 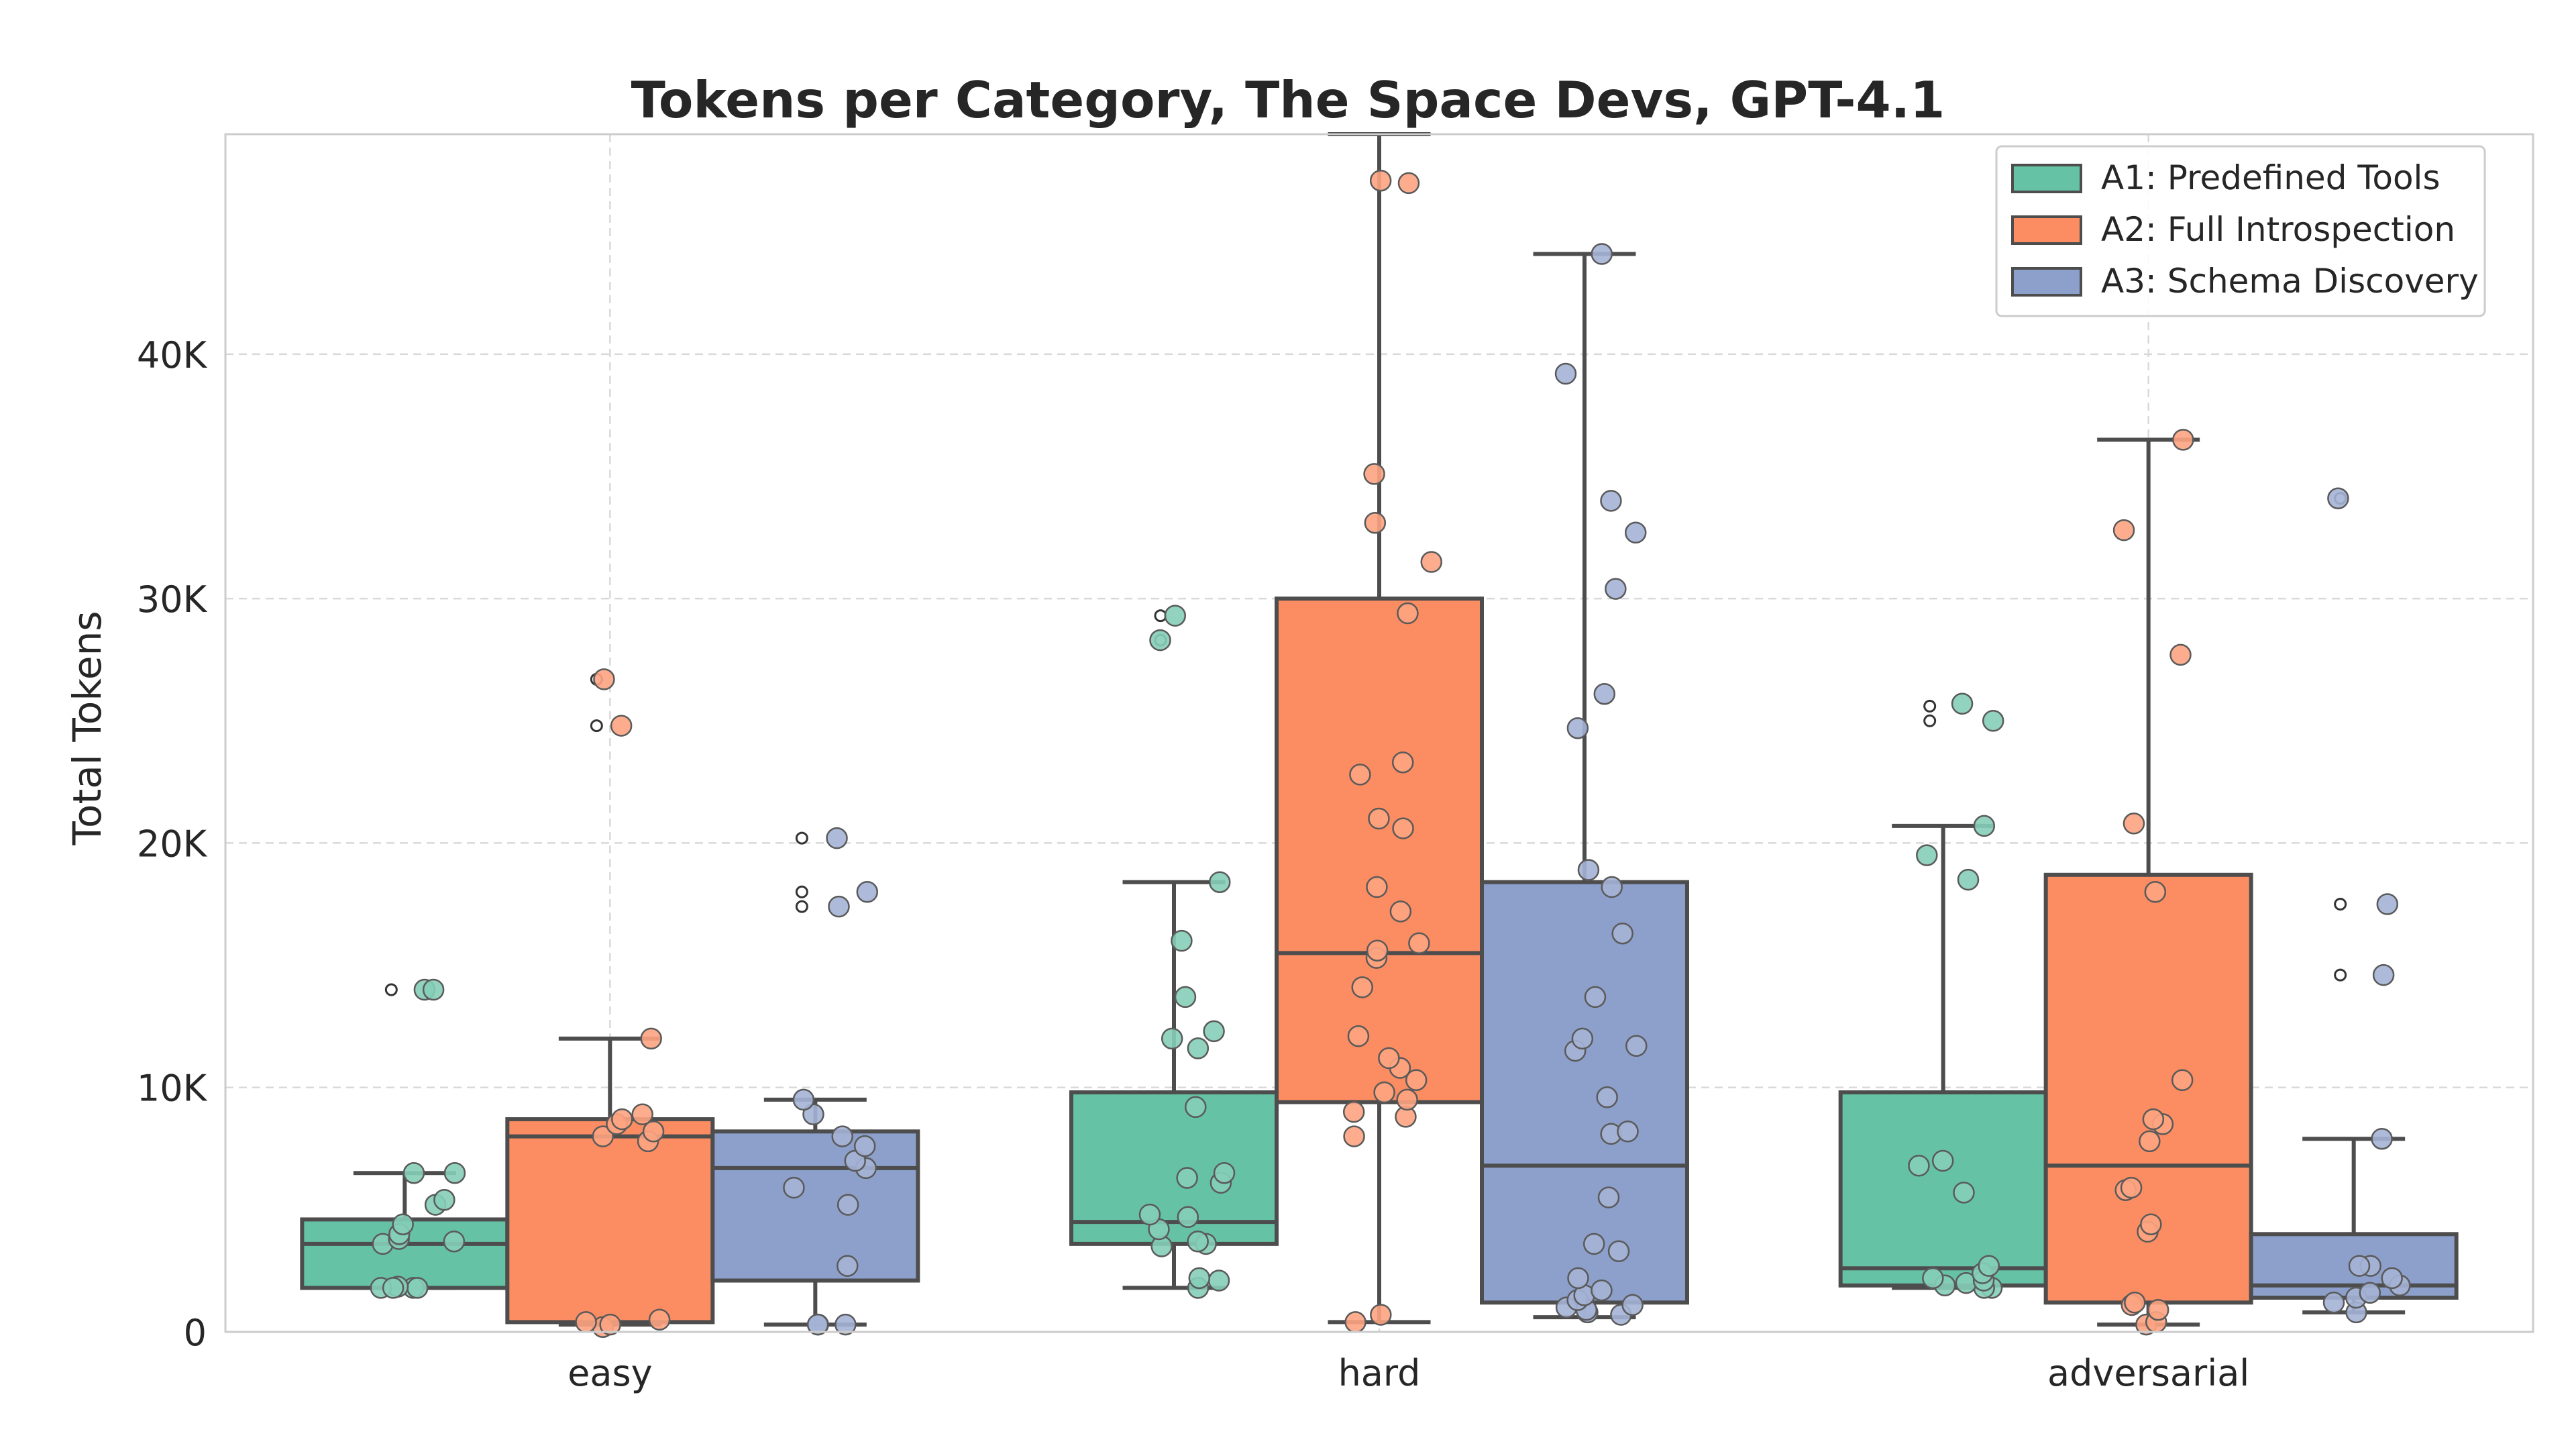 What do you see at coordinates (172, 1089) in the screenshot?
I see `y-tick-label: 10K` at bounding box center [172, 1089].